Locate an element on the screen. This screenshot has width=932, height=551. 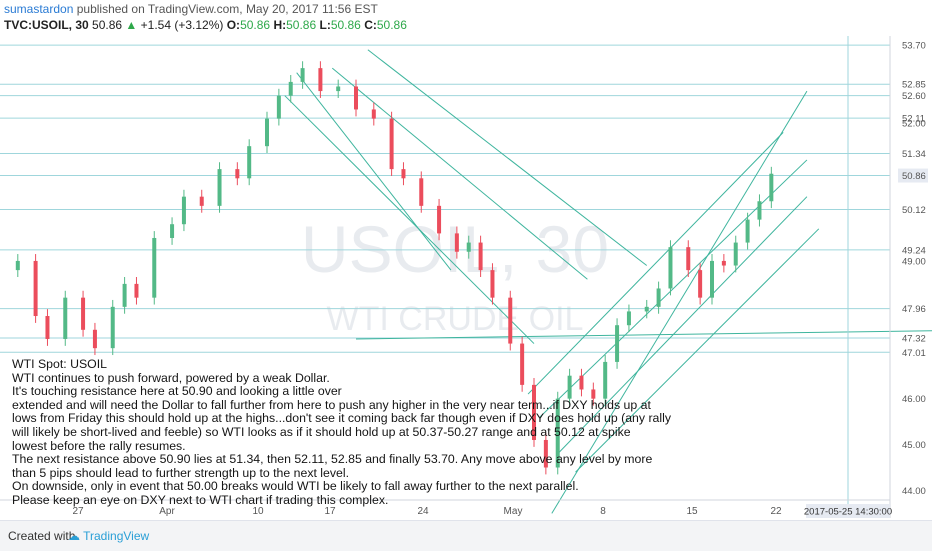
price-tick-label: 47.32 is located at coordinates (914, 339).